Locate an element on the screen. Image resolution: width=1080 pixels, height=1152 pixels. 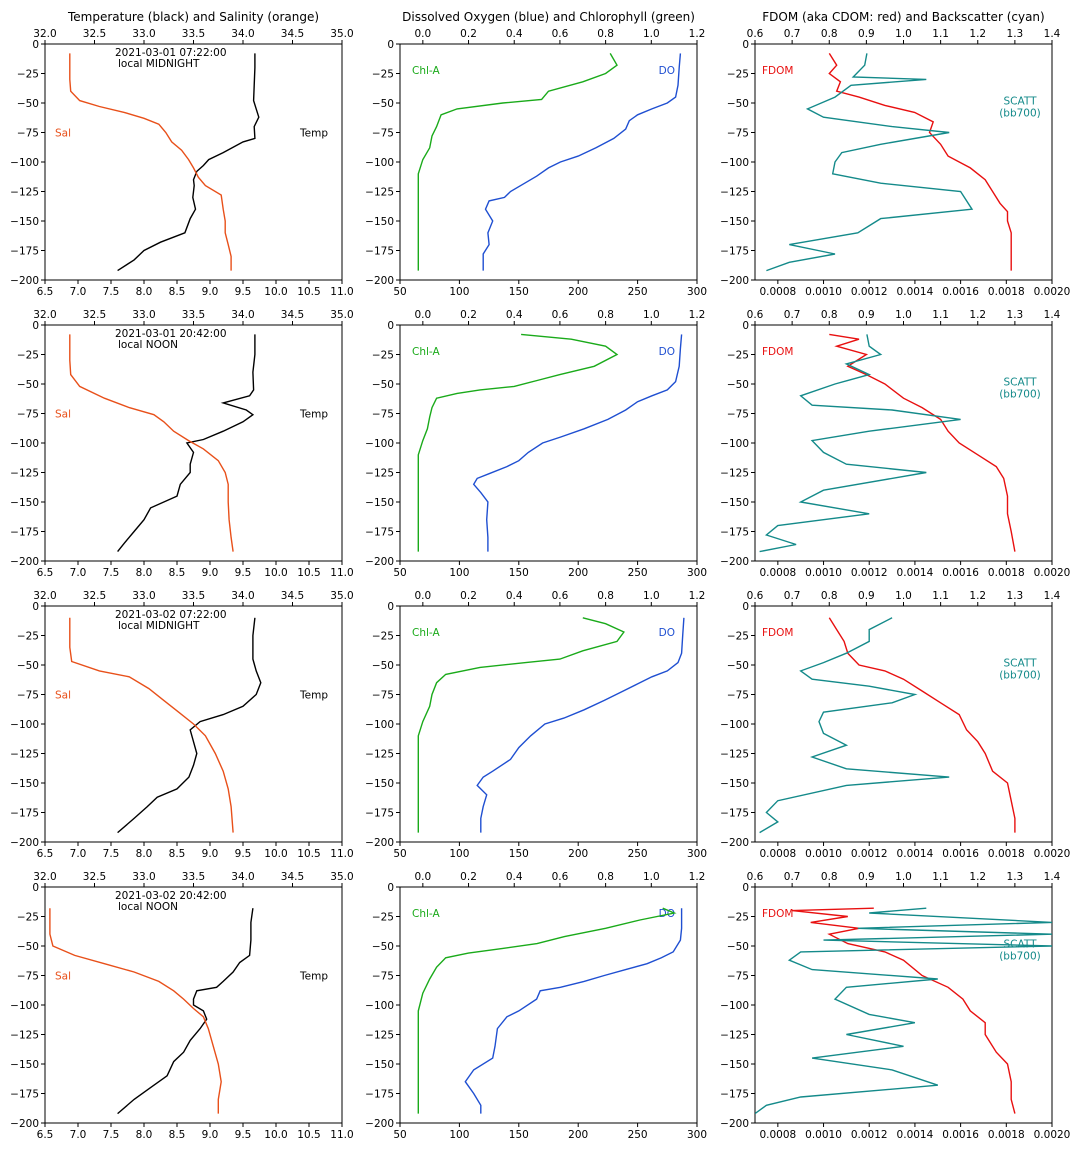
top-tick-label: 35.0 is located at coordinates (341, 315).